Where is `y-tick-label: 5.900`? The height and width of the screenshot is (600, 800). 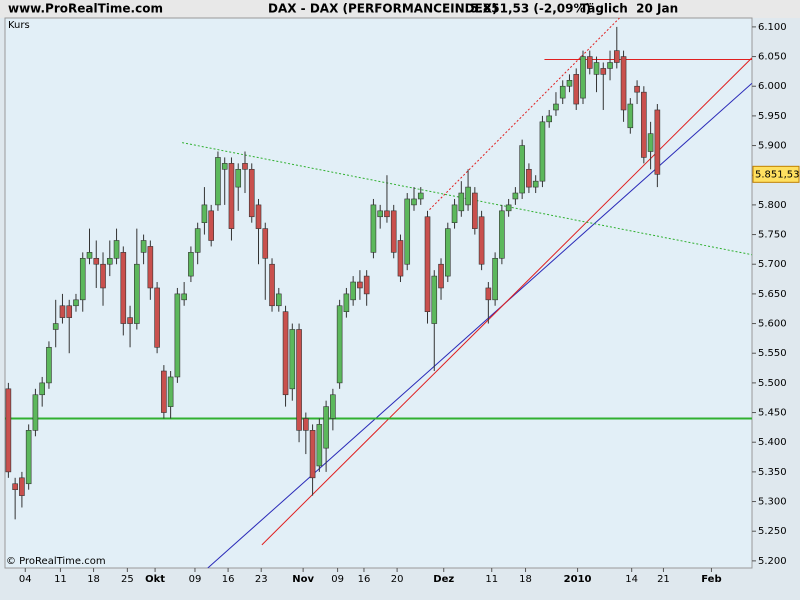
y-tick-label: 5.900 is located at coordinates (772, 146).